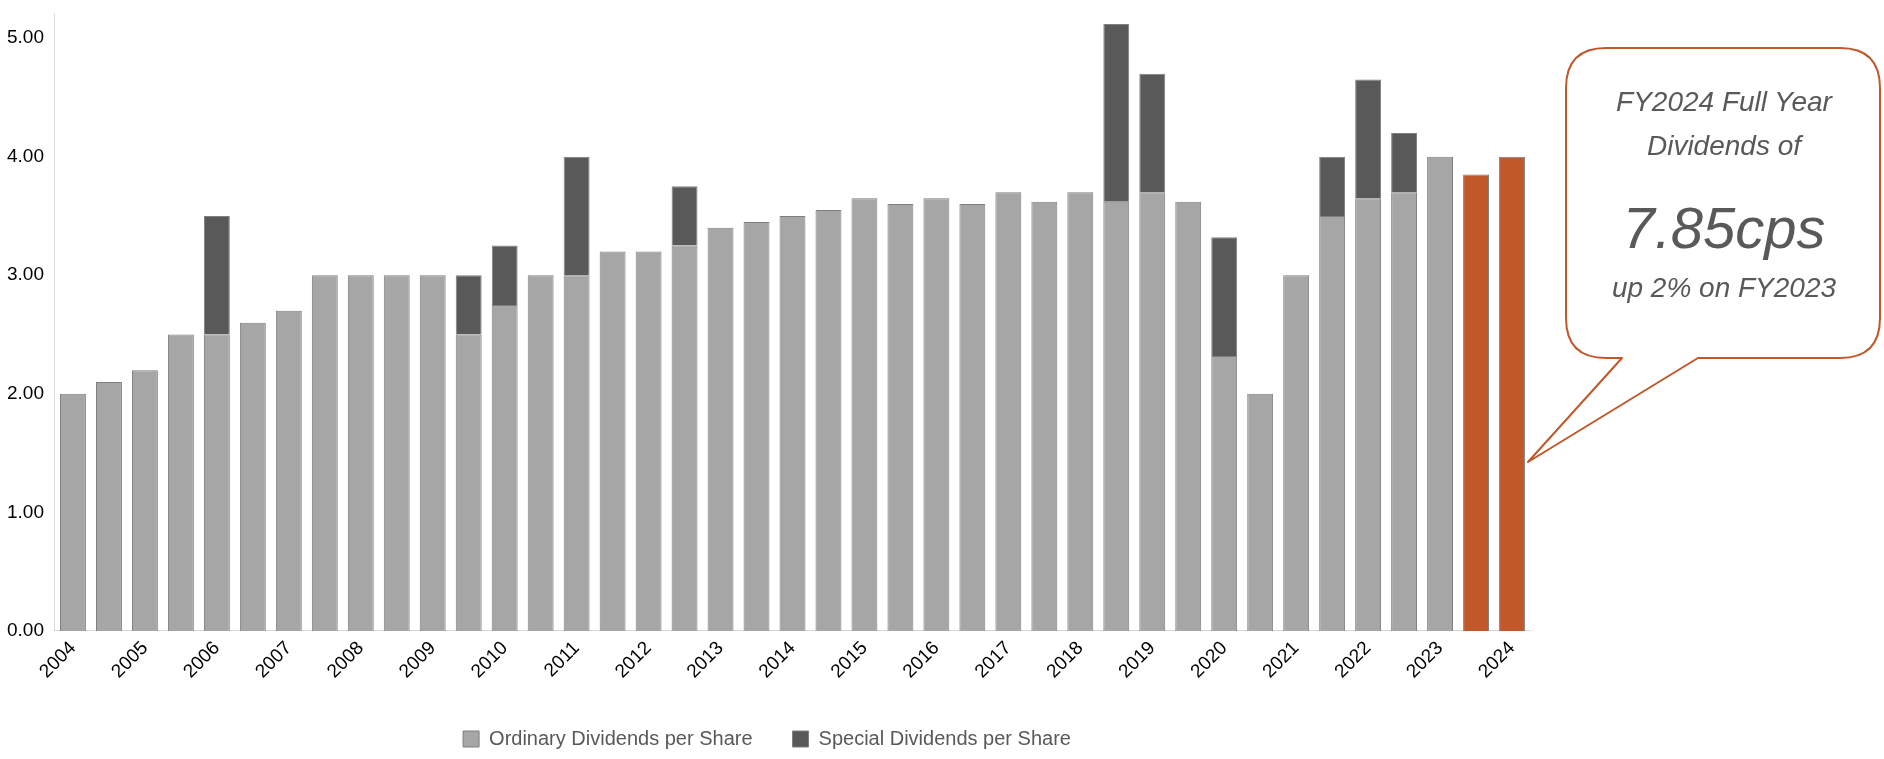 The image size is (1884, 759). Describe the element at coordinates (25, 511) in the screenshot. I see `y-tick-label: 1.00` at that location.